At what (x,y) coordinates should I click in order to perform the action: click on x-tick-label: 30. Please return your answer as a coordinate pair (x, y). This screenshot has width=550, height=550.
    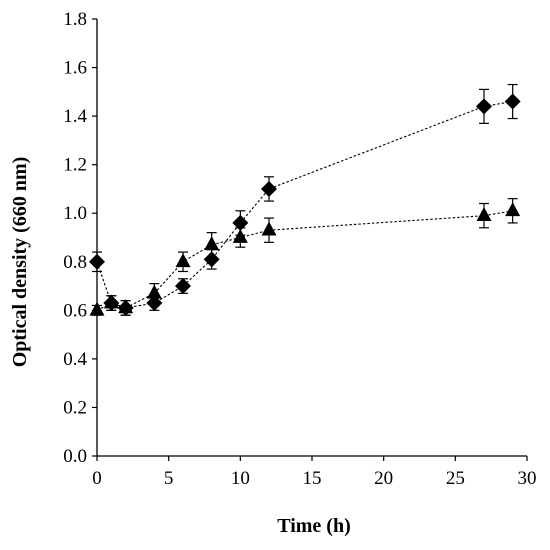
    Looking at the image, I should click on (527, 478).